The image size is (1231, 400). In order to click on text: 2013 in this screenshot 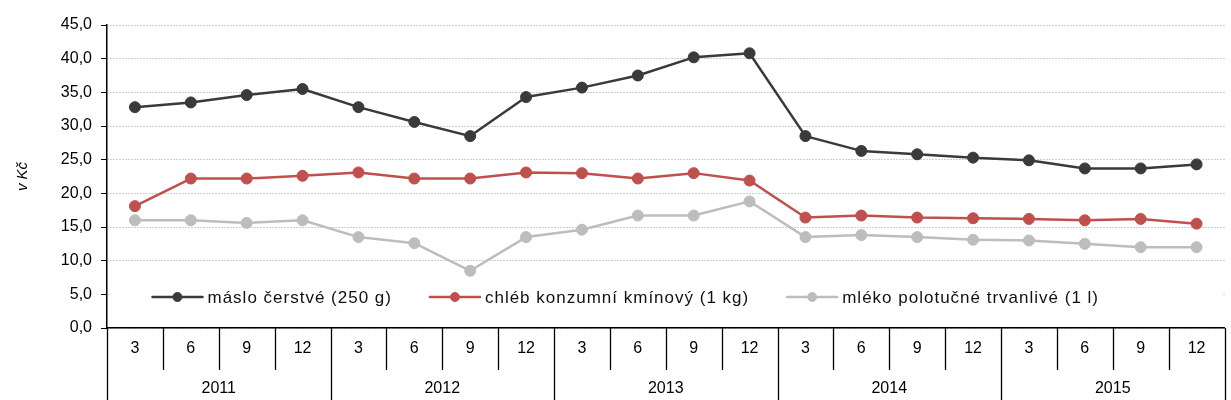, I will do `click(665, 388)`.